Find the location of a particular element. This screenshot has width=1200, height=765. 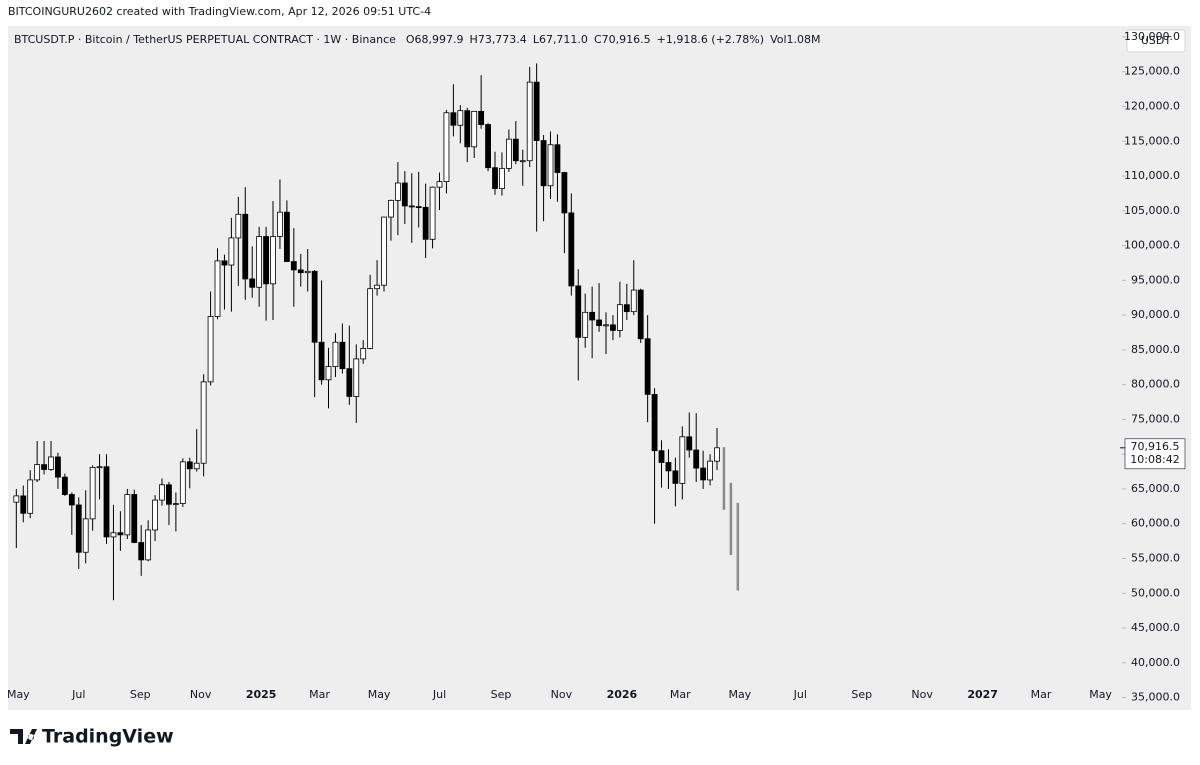

y-tick-label: 75,000.0 is located at coordinates (1155, 418).